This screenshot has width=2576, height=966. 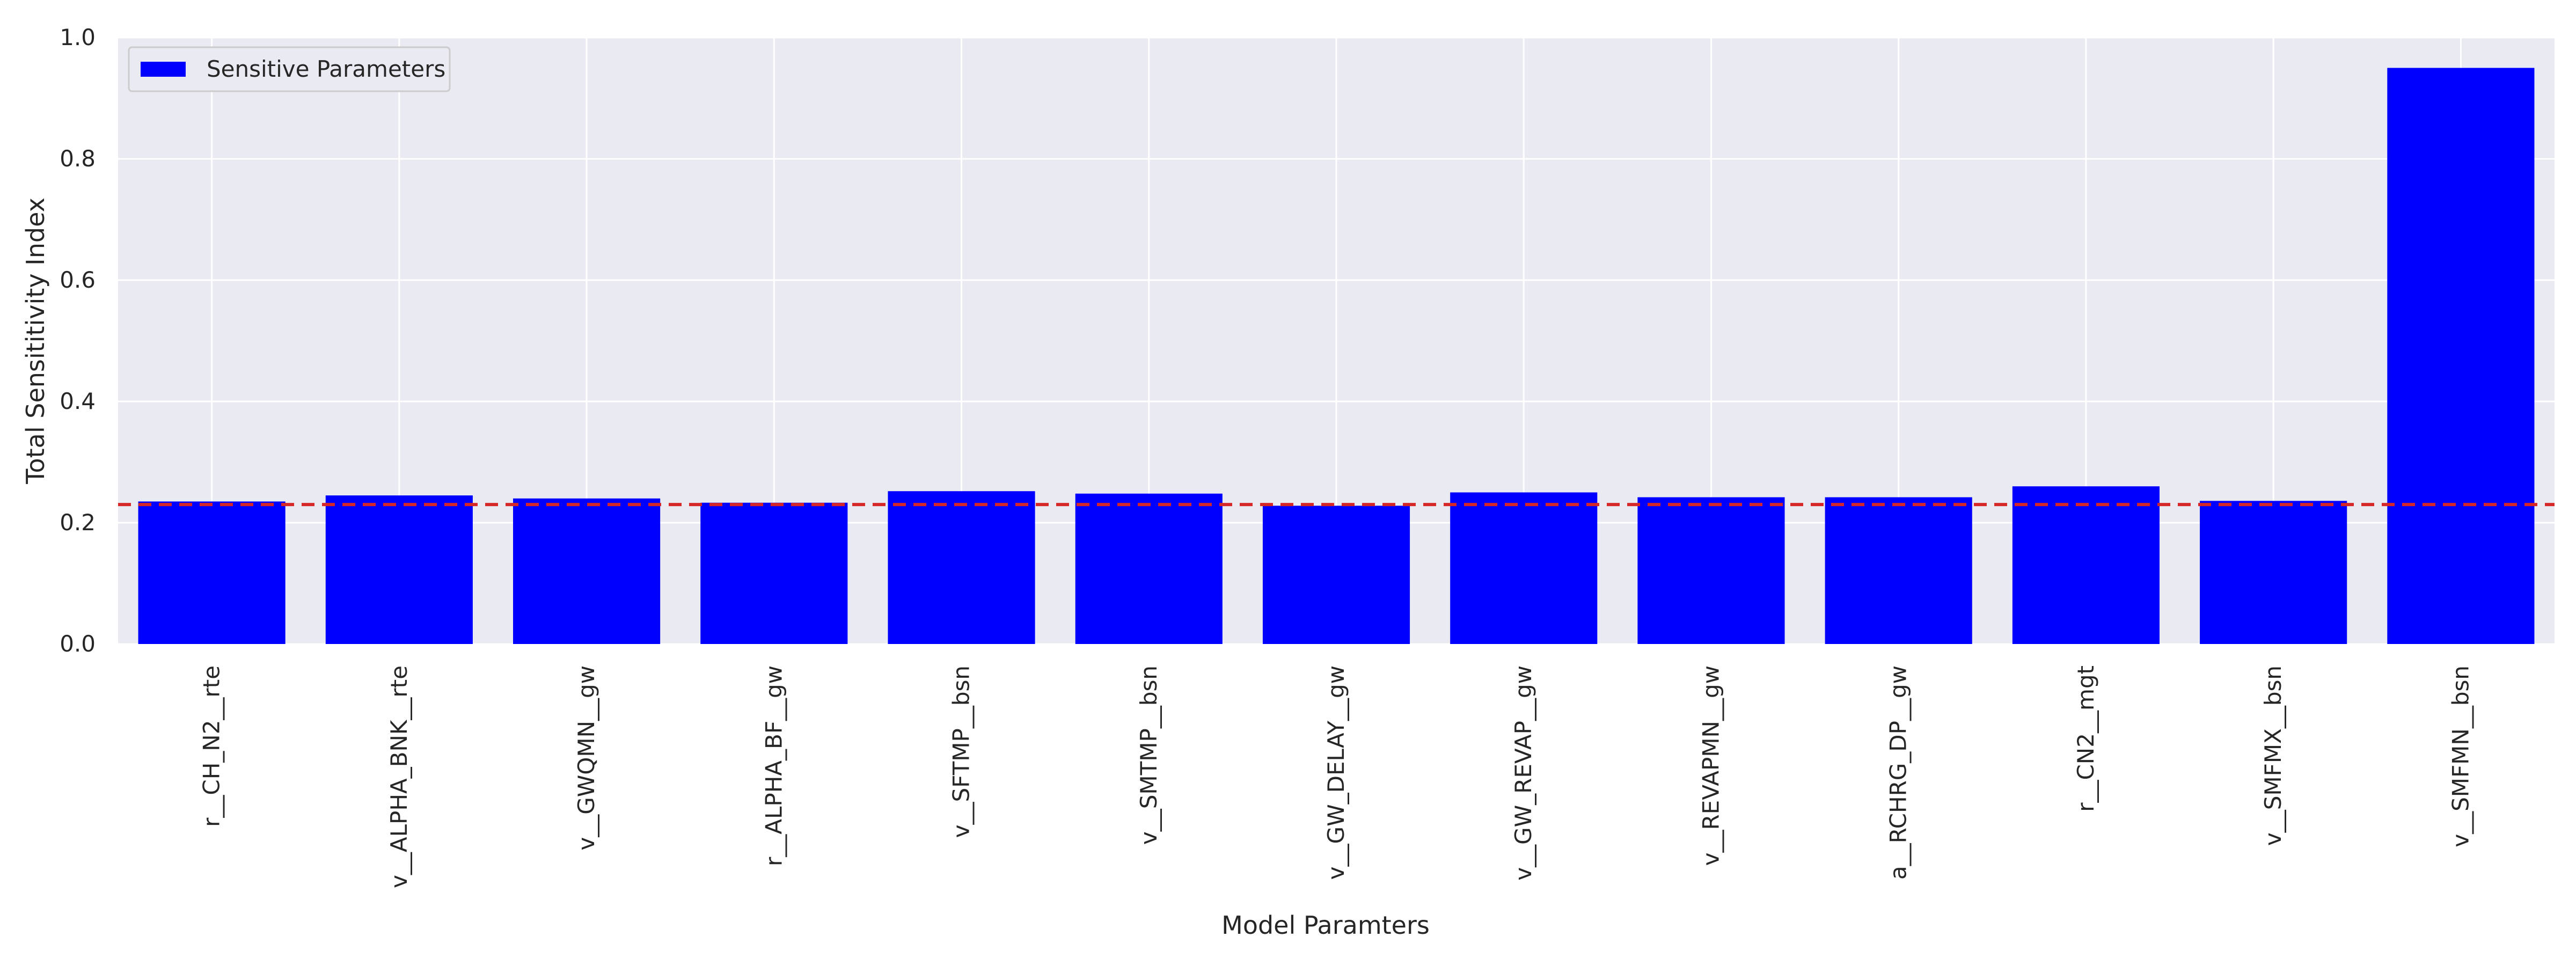 What do you see at coordinates (212, 746) in the screenshot?
I see `x-tick-label: r__CH_N2__rte` at bounding box center [212, 746].